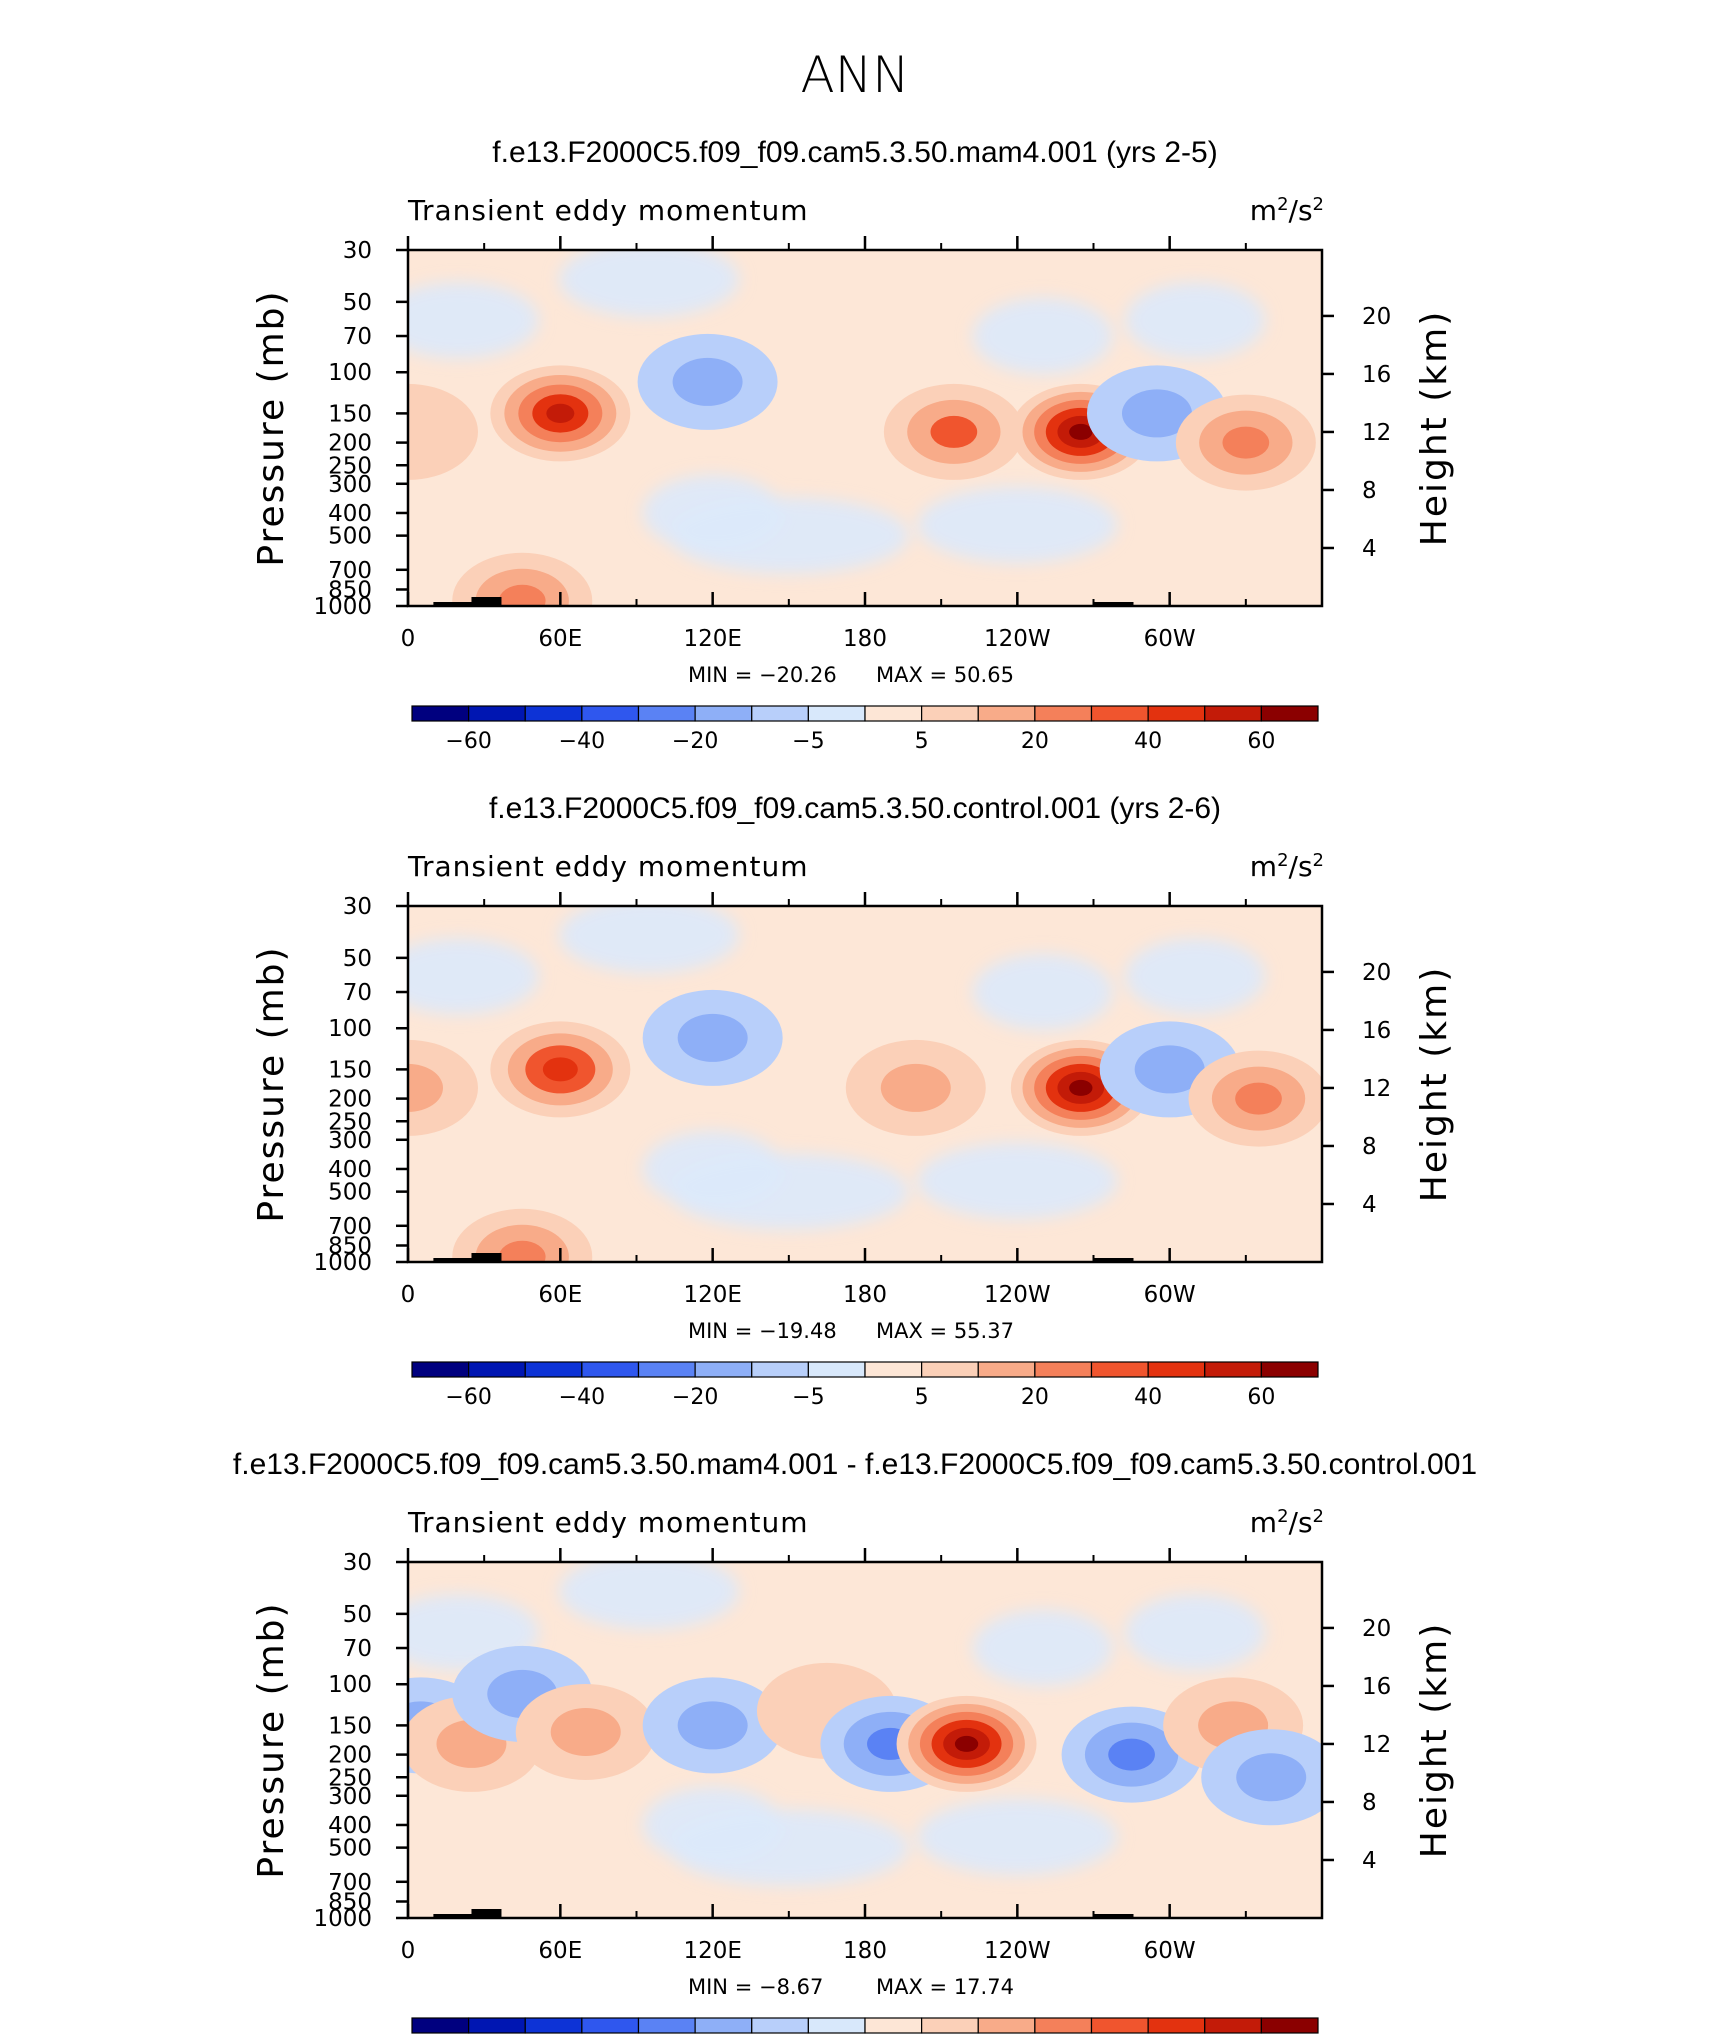 This screenshot has width=1710, height=2043. Describe the element at coordinates (342, 1263) in the screenshot. I see `y-tick-label: 1000` at that location.